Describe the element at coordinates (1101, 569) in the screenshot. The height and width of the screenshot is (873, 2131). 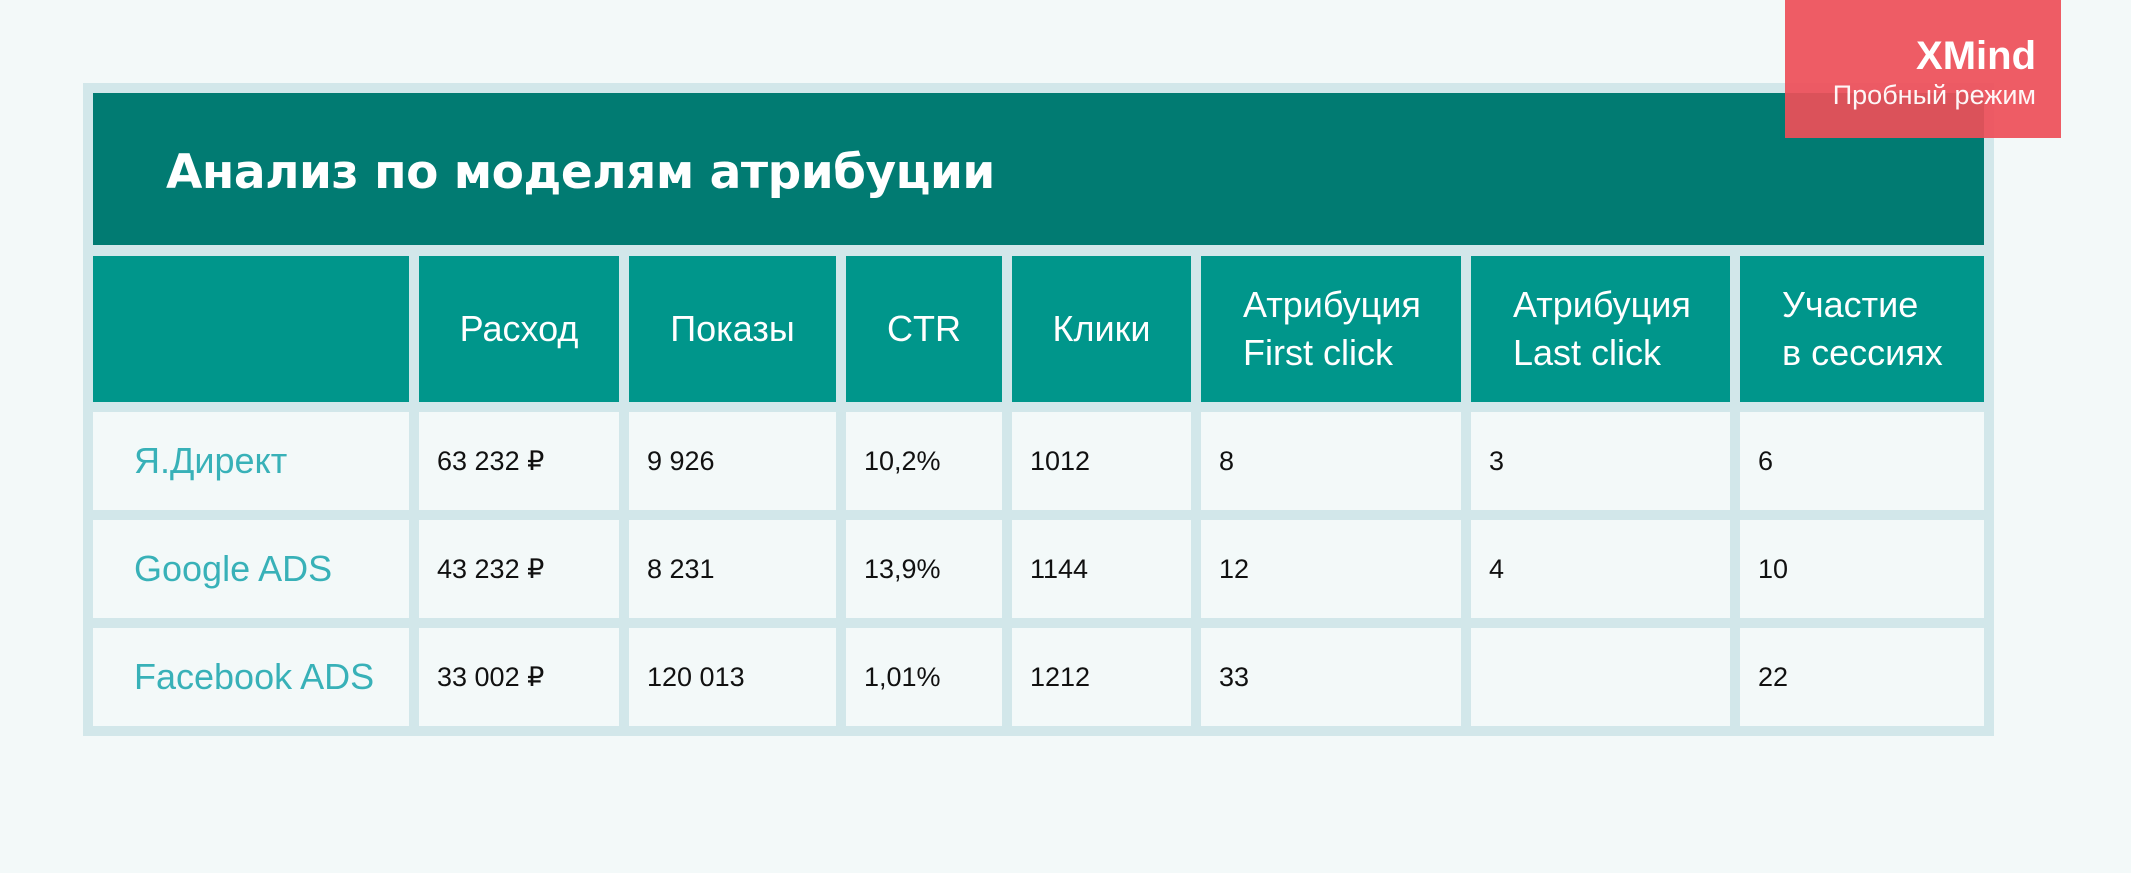
I see `table-cell: 1144` at that location.